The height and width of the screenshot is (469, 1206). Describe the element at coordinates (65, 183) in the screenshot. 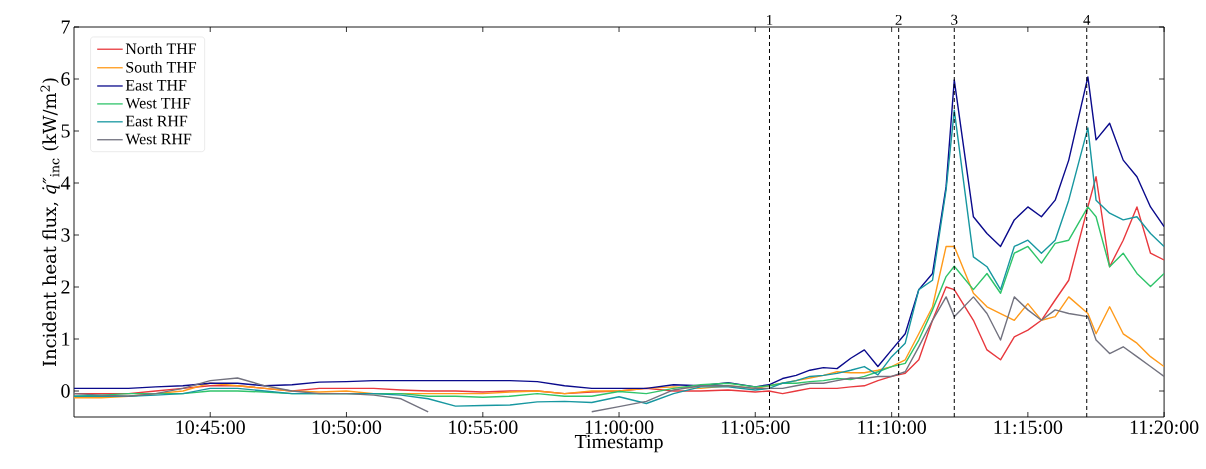

I see `y-tick-label: 4` at that location.